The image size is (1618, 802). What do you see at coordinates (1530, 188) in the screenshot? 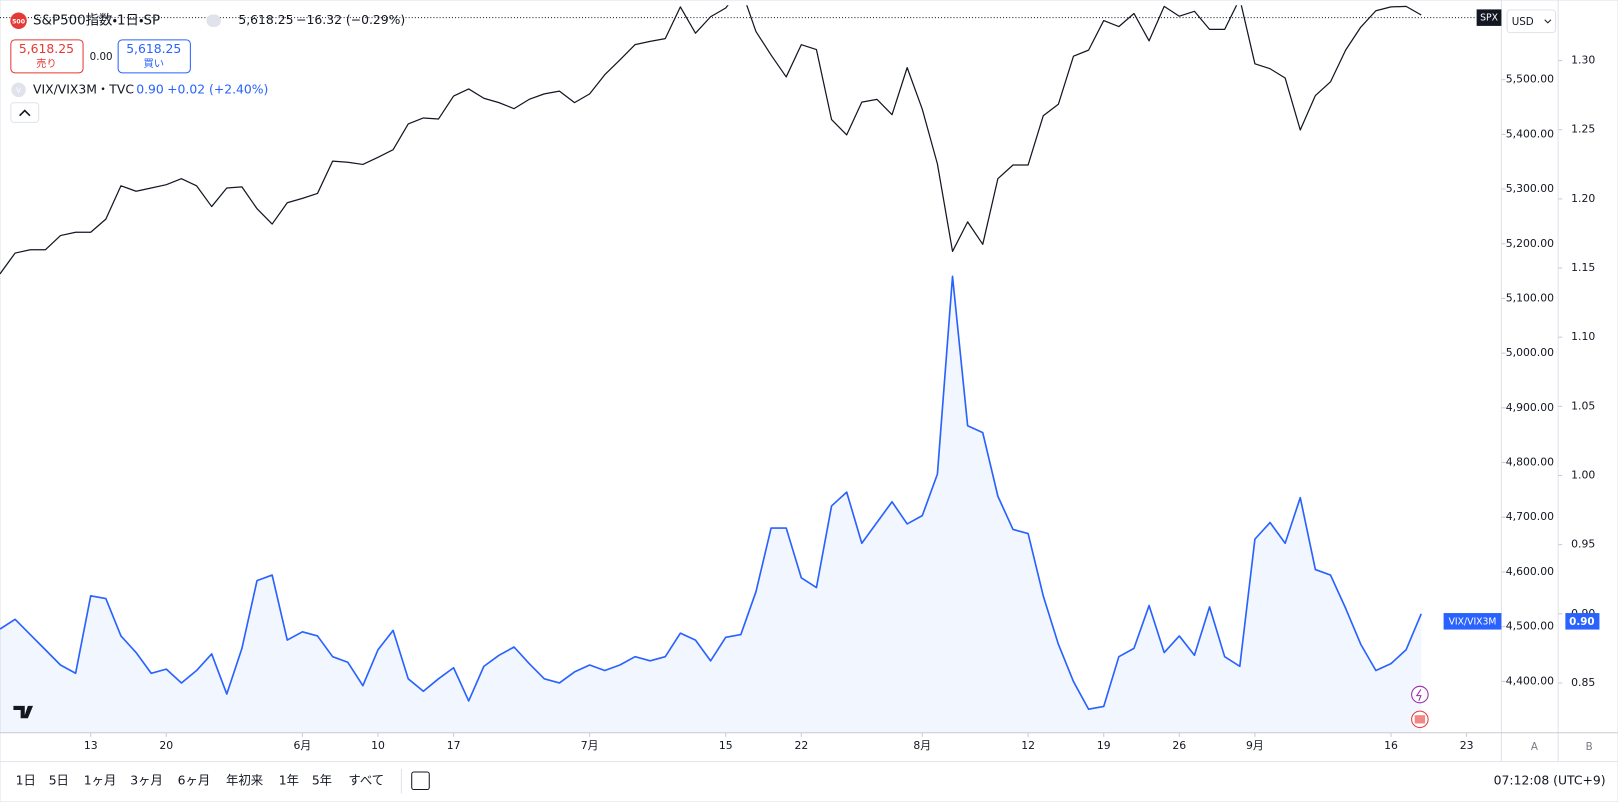
I see `y-tick-label: 5,300.00` at bounding box center [1530, 188].